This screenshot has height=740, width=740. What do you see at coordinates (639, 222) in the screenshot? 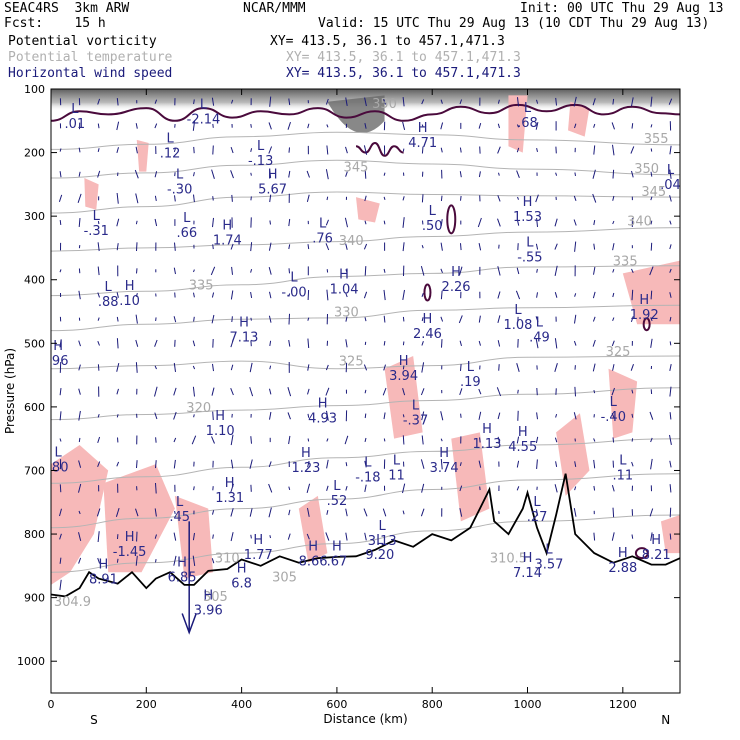
I see `theta-label-5: 340` at bounding box center [639, 222].